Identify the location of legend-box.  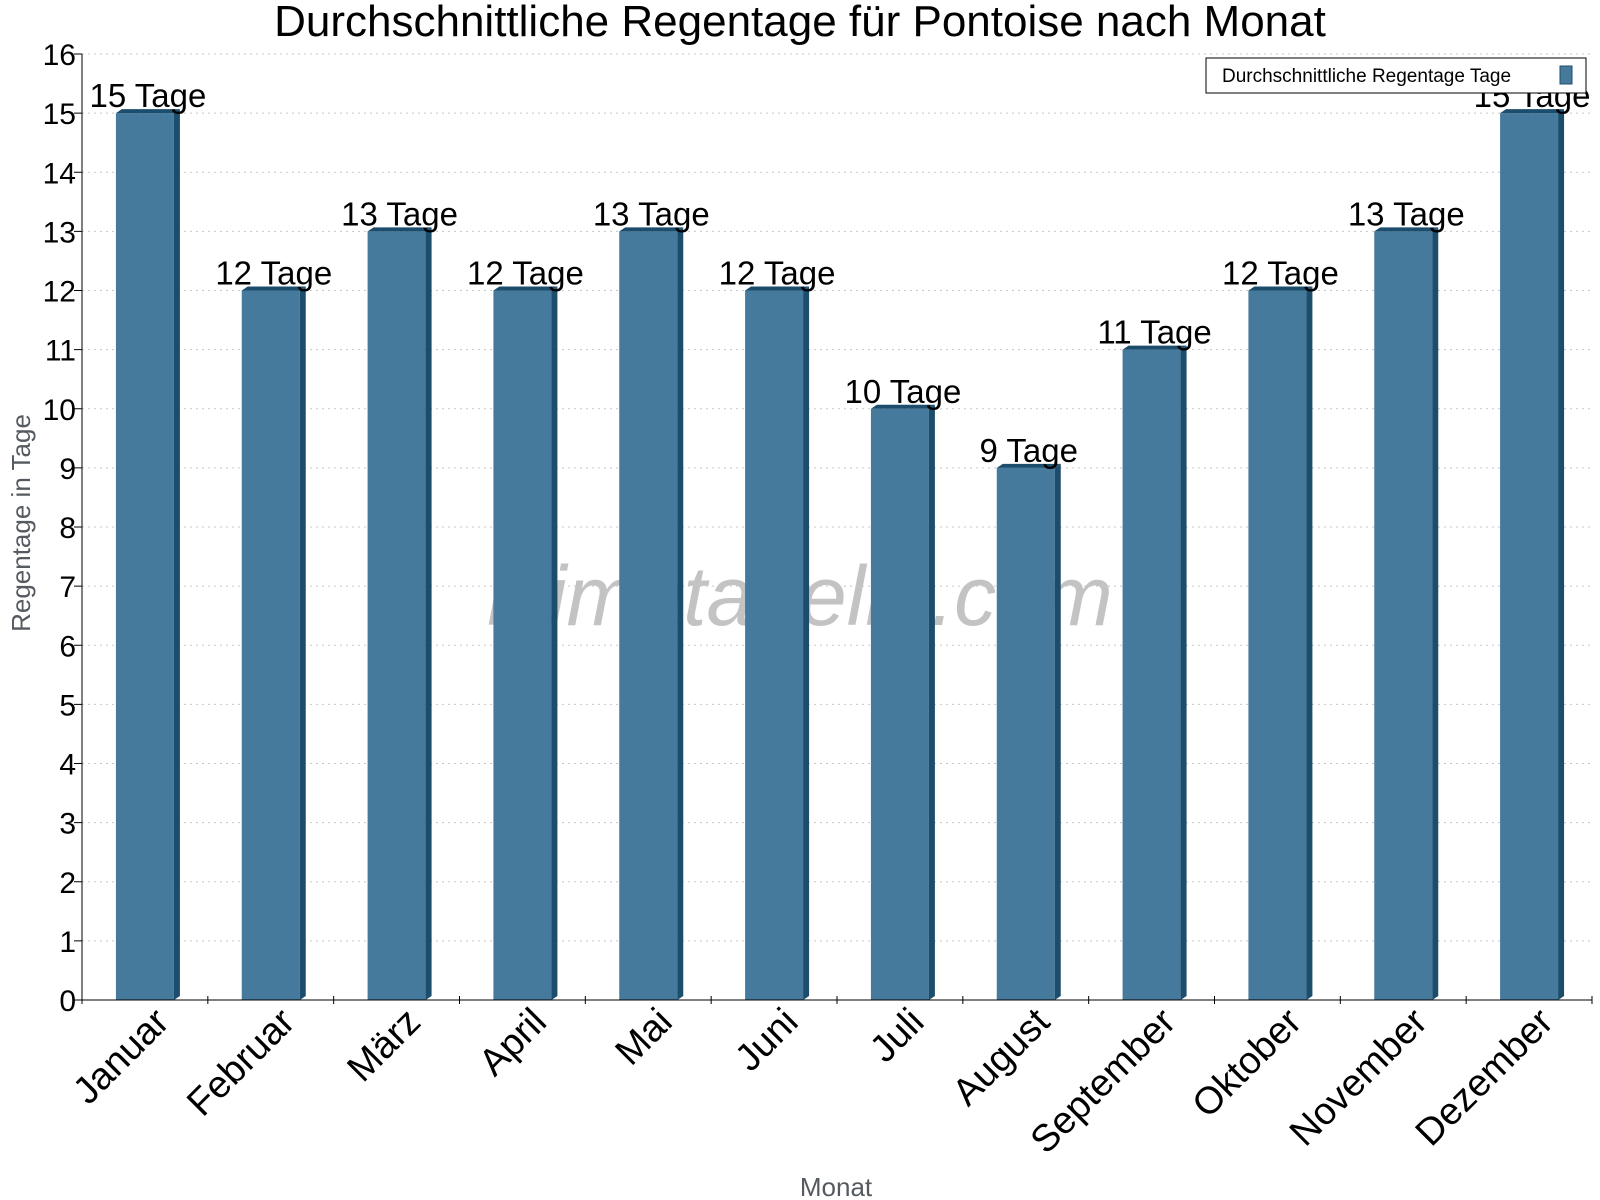
(1396, 75).